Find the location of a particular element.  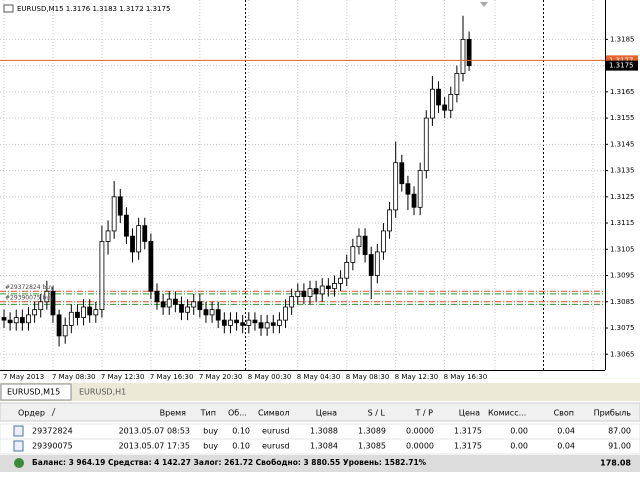

tab-active is located at coordinates (36, 392).